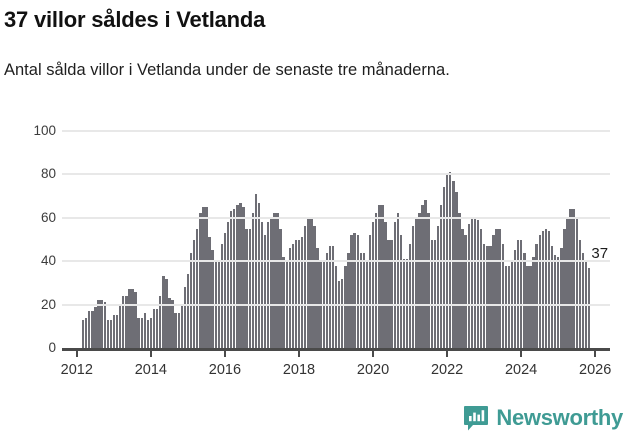 Image resolution: width=631 pixels, height=439 pixels. I want to click on x-axis-tick-label: 2018, so click(299, 370).